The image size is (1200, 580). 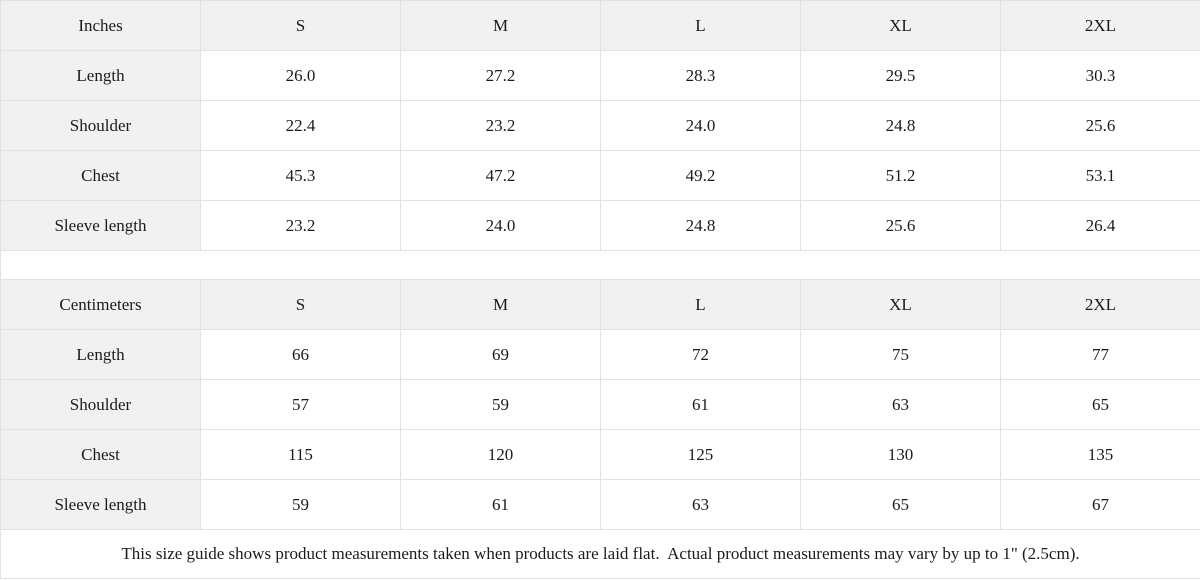 I want to click on table-row-cm-sleeve-length: Sleeve length 59 61 63 65 67, so click(x=600, y=504).